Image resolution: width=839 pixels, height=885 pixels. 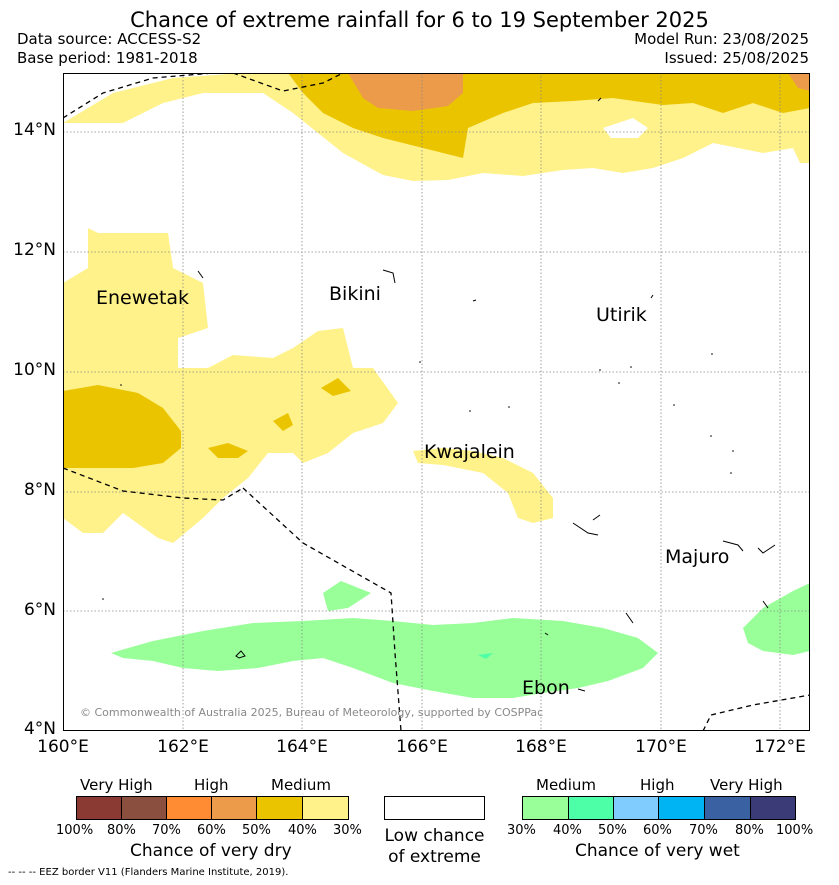 I want to click on lat-label-14n: 14°N, so click(x=34, y=130).